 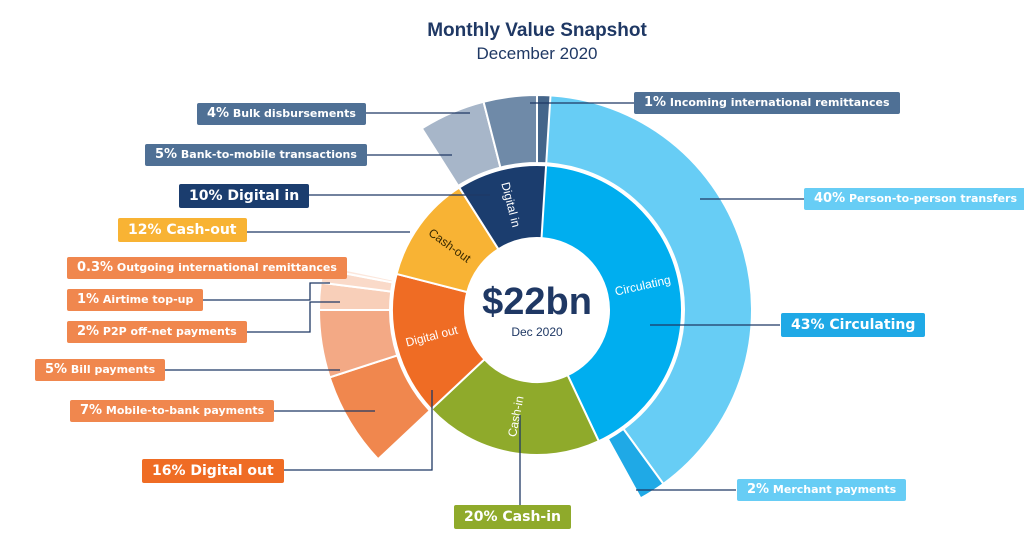 I want to click on center-hole, so click(x=537, y=310).